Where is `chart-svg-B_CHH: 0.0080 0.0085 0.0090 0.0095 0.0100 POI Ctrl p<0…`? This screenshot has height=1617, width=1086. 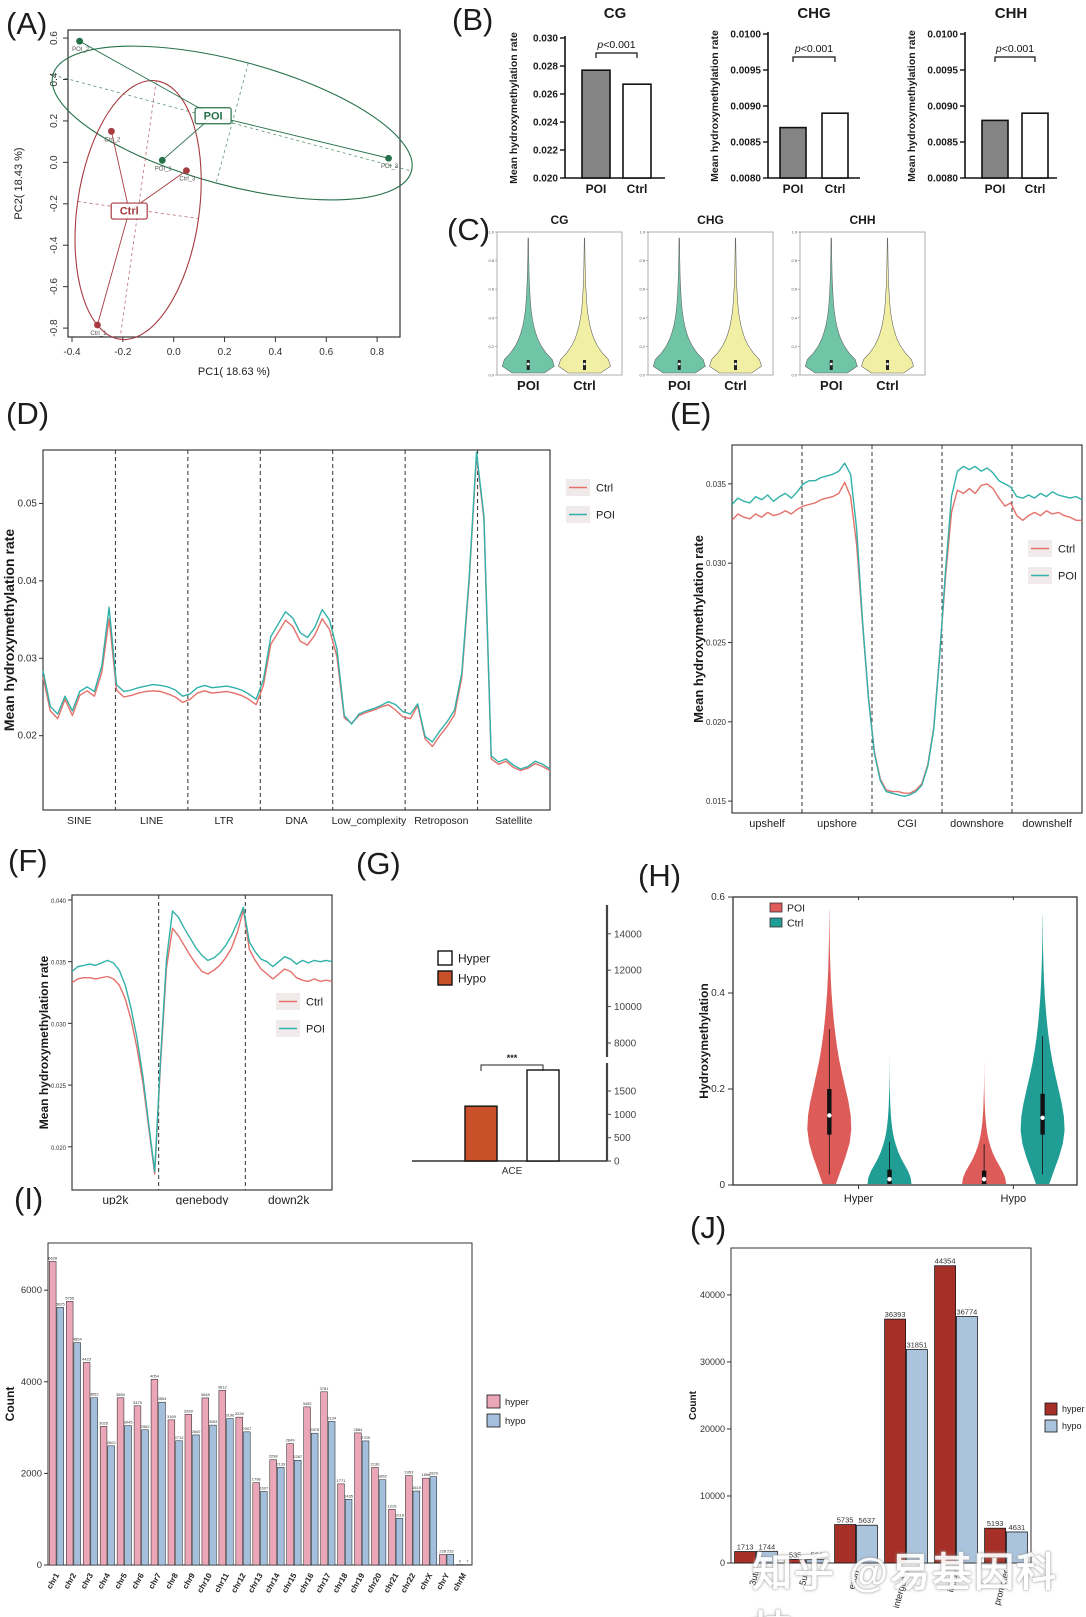 chart-svg-B_CHH: 0.0080 0.0085 0.0090 0.0095 0.0100 POI Ctrl p<0… is located at coordinates (982, 100).